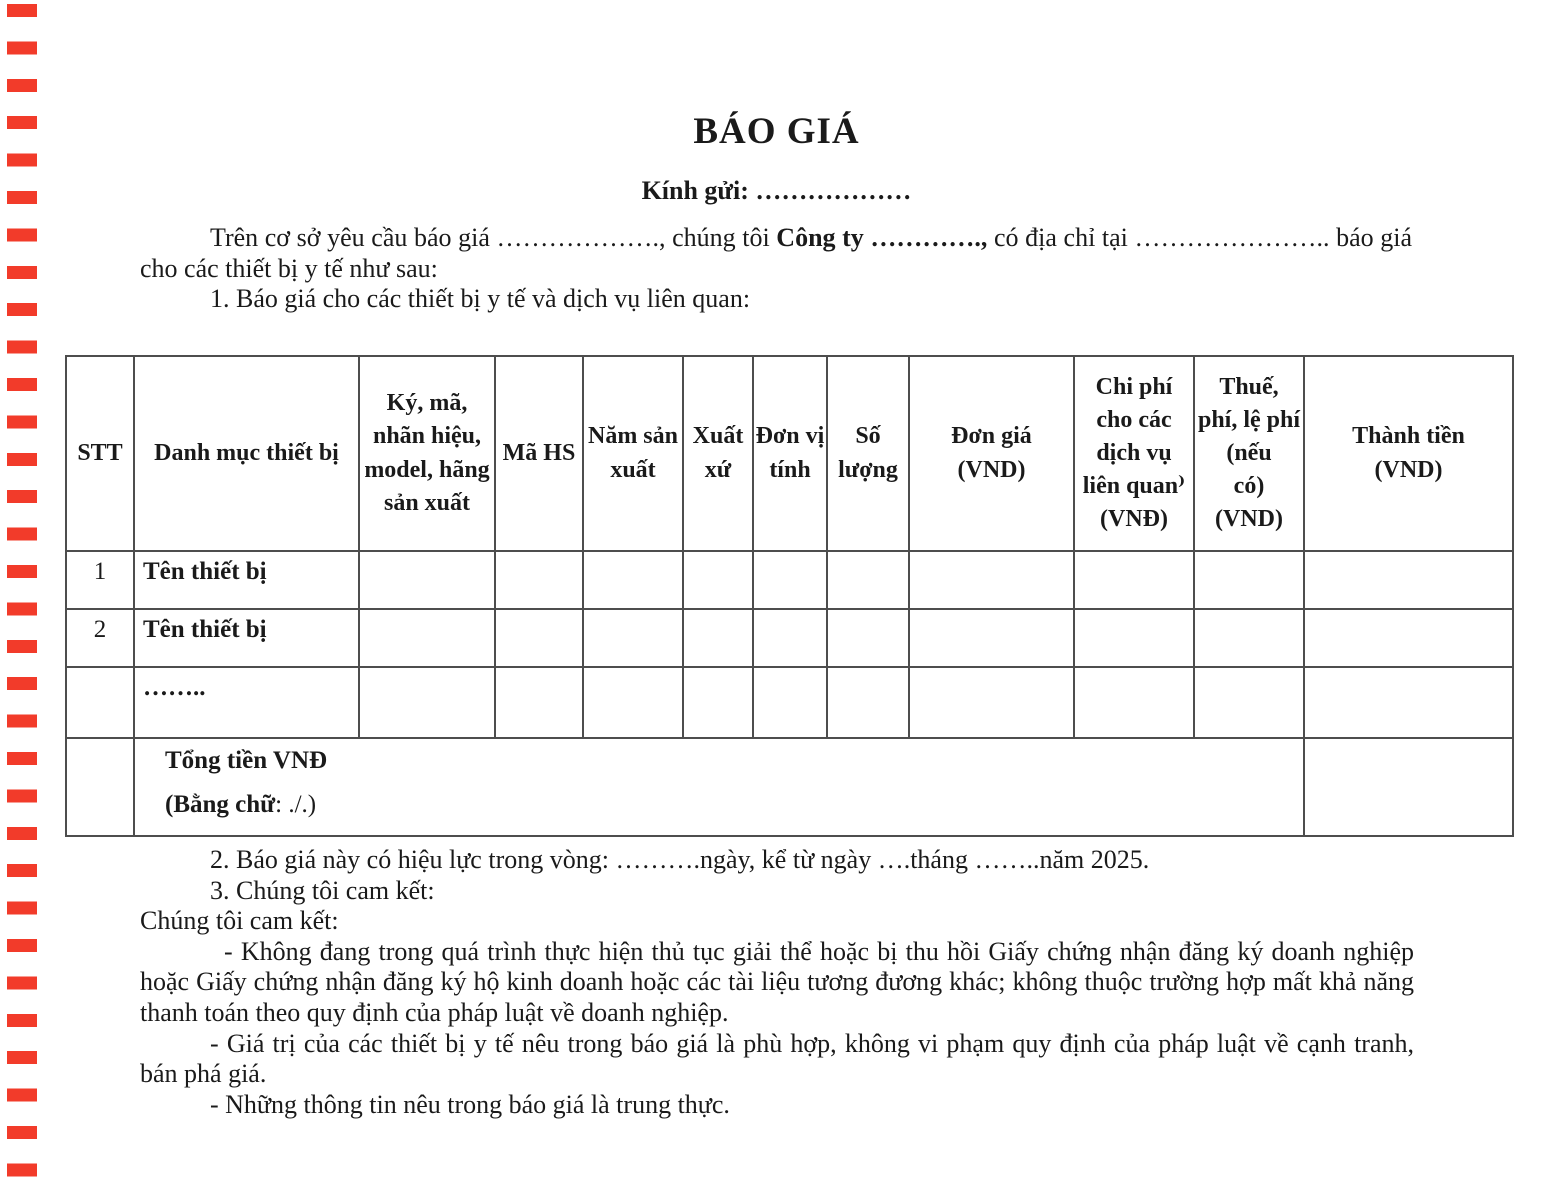  What do you see at coordinates (246, 638) in the screenshot?
I see `row2-device-name: Tên thiết bị` at bounding box center [246, 638].